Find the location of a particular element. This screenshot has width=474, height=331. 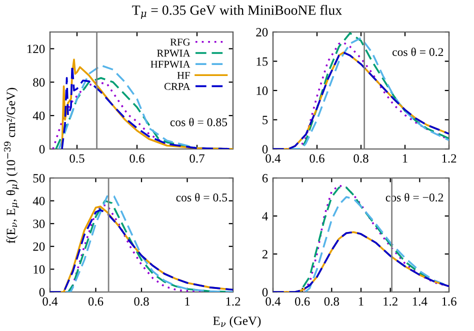

y-tick-label: 6 is located at coordinates (265, 178).